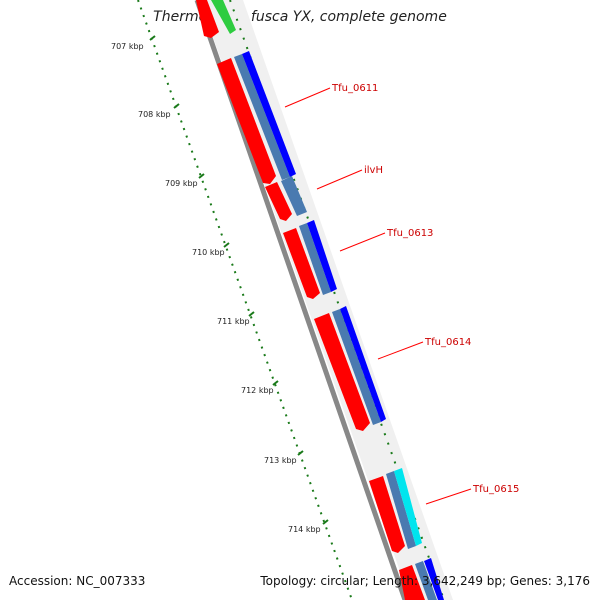 The width and height of the screenshot is (600, 600). I want to click on tick-label-712: 712 kbp, so click(257, 390).